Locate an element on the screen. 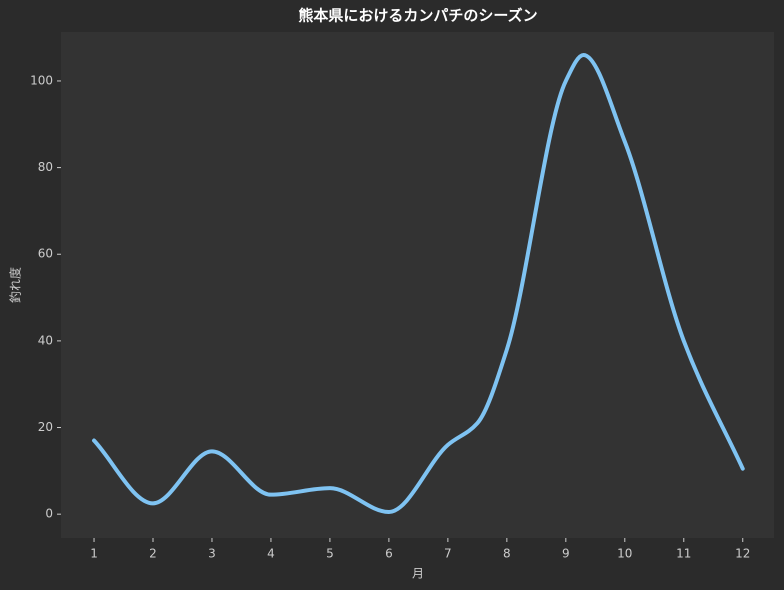 The height and width of the screenshot is (590, 784). x-tick-label: 3 is located at coordinates (212, 554).